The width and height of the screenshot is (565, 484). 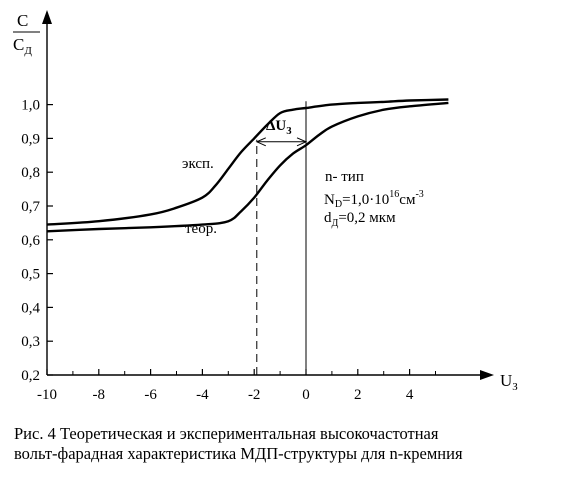 I want to click on x-tick-label: 4, so click(x=410, y=395).